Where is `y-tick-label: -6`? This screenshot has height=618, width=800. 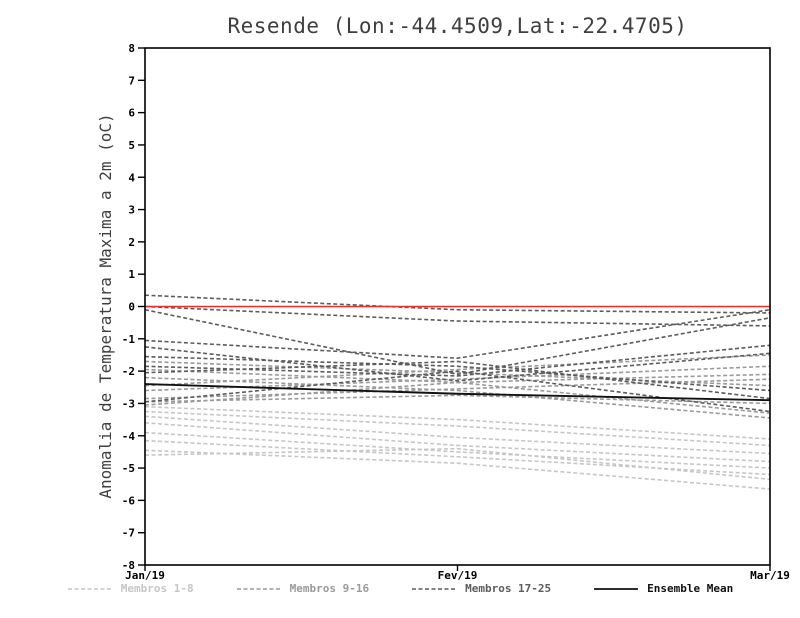
y-tick-label: -6 is located at coordinates (129, 500).